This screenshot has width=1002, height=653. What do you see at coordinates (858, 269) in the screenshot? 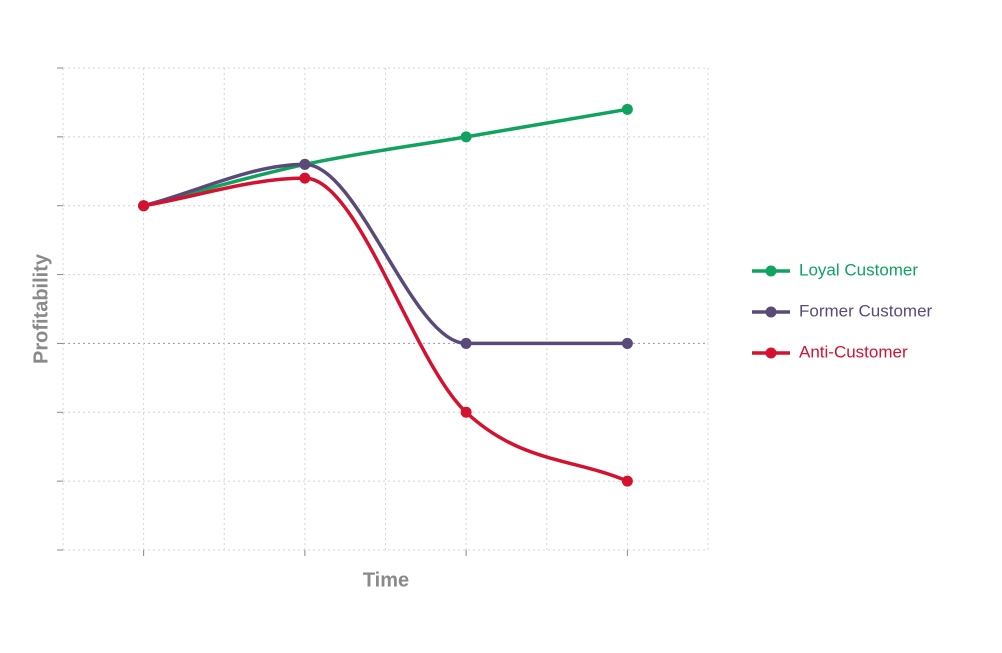
I see `legend-label: Loyal Customer` at bounding box center [858, 269].